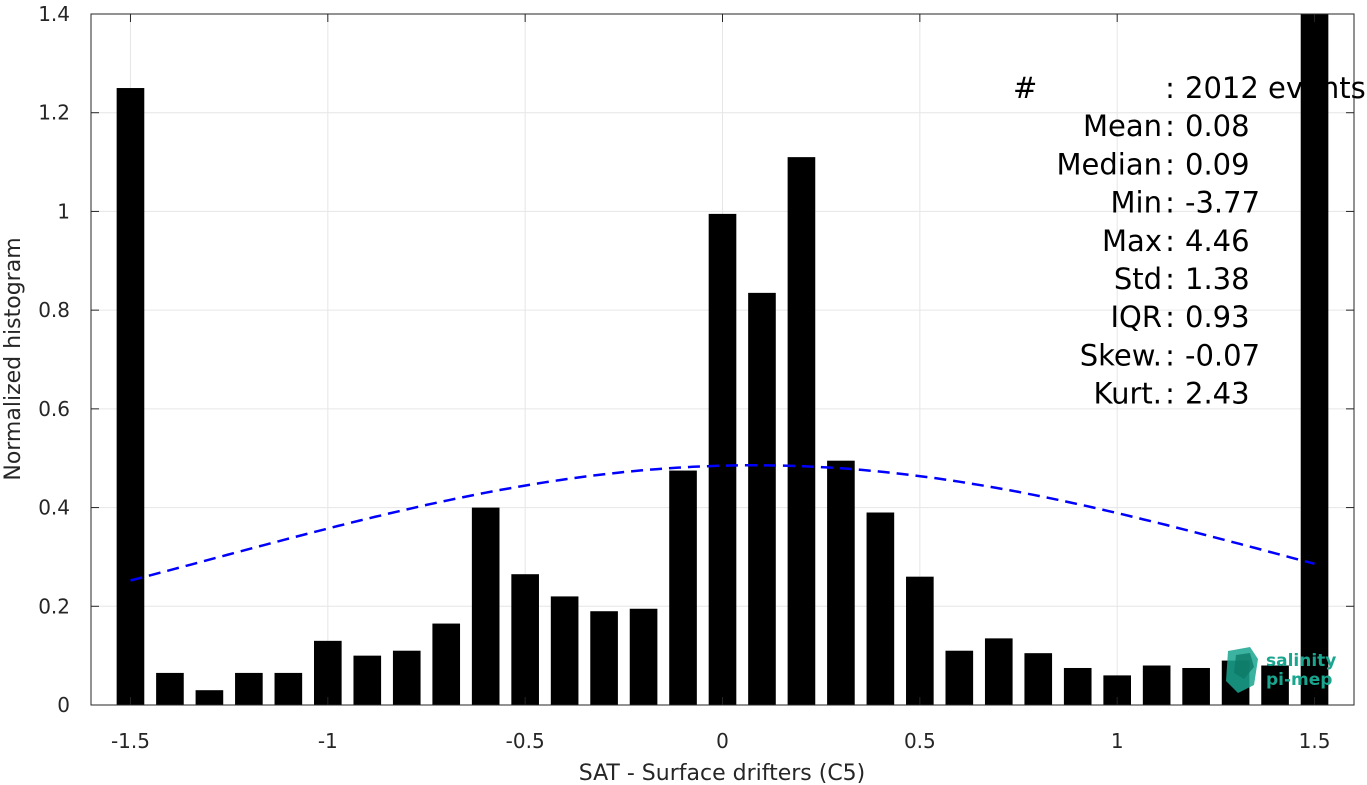 This screenshot has width=1367, height=785. I want to click on logo-mark-inner, so click(1244, 666).